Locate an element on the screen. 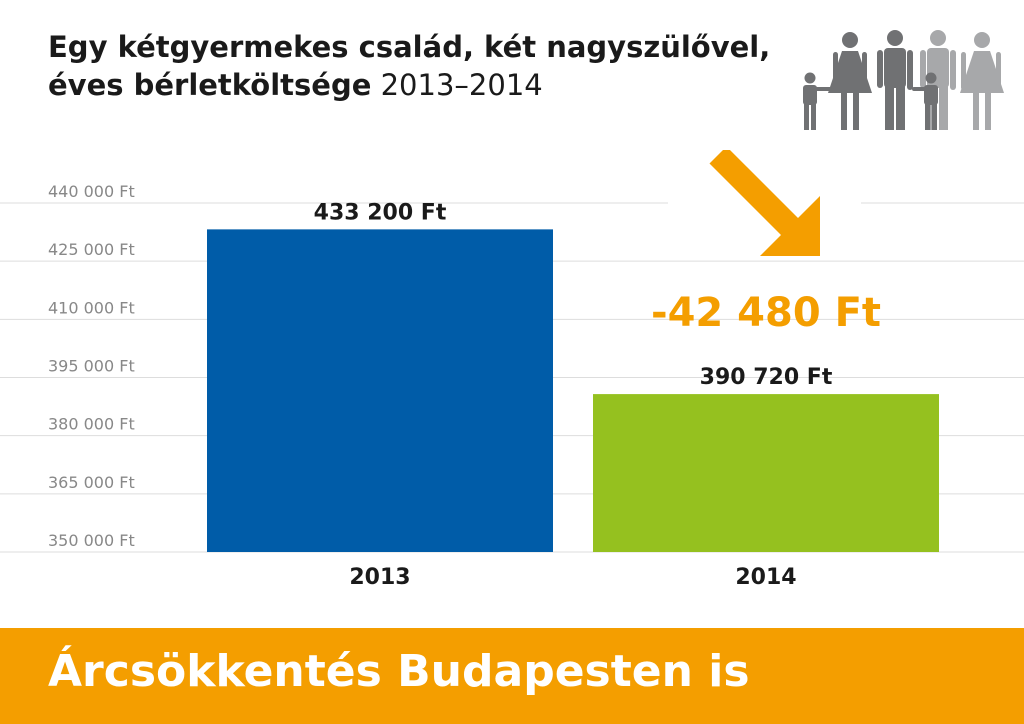 The height and width of the screenshot is (724, 1024). footer-text: Árcsökkentés Budapesten is is located at coordinates (399, 671).